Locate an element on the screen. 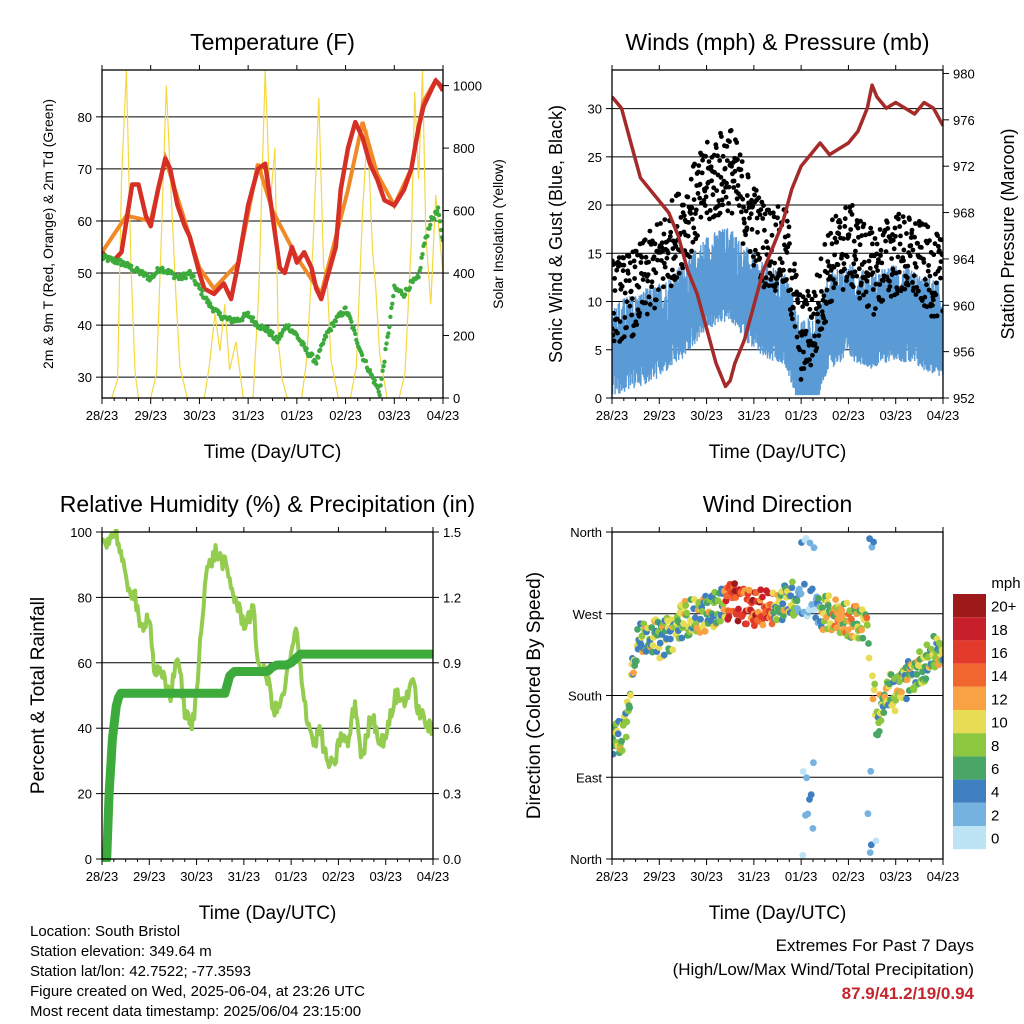 The width and height of the screenshot is (1024, 1024). x-tick-label: 02/23 is located at coordinates (345, 415).